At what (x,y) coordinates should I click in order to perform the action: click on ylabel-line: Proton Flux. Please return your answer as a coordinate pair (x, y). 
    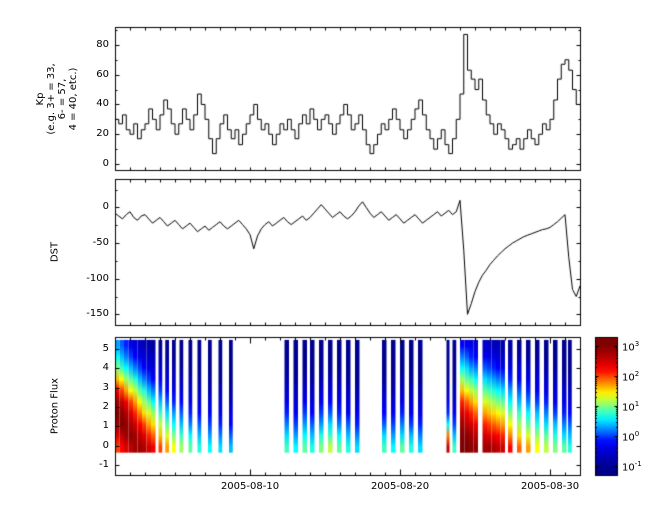
    Looking at the image, I should click on (55, 406).